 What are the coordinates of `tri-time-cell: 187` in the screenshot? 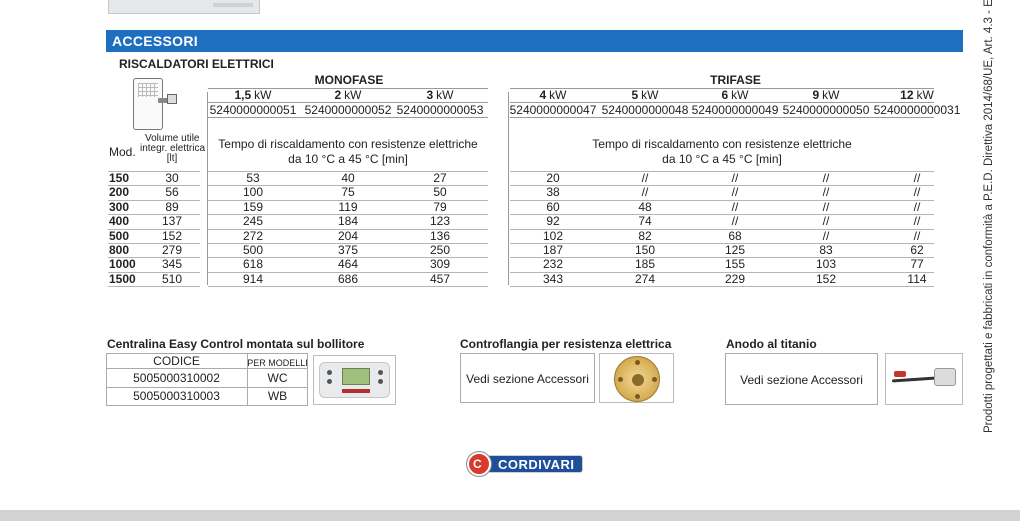 It's located at (553, 250).